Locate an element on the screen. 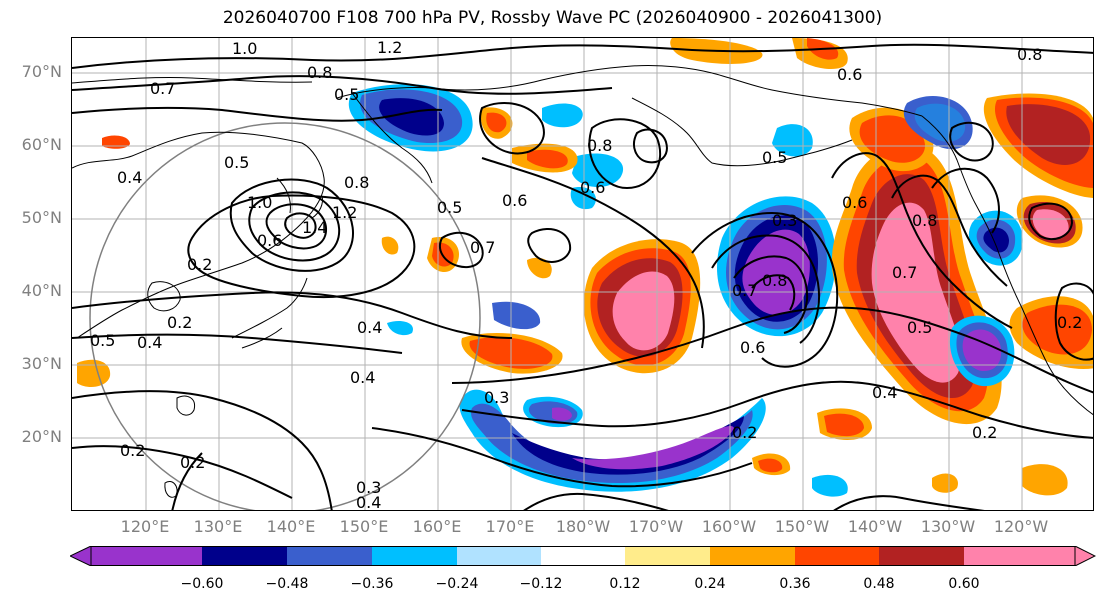 The image size is (1105, 604). colorbar-tick: −0.24 is located at coordinates (457, 584).